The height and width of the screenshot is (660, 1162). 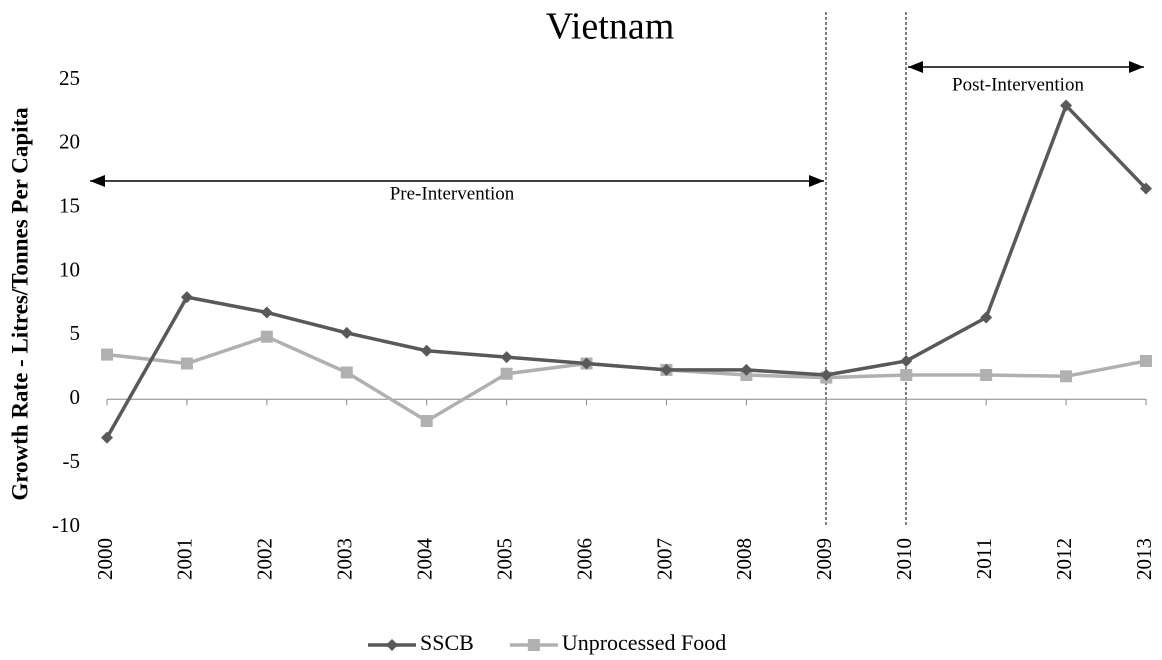 I want to click on annotation: Pre-Intervention, so click(x=452, y=193).